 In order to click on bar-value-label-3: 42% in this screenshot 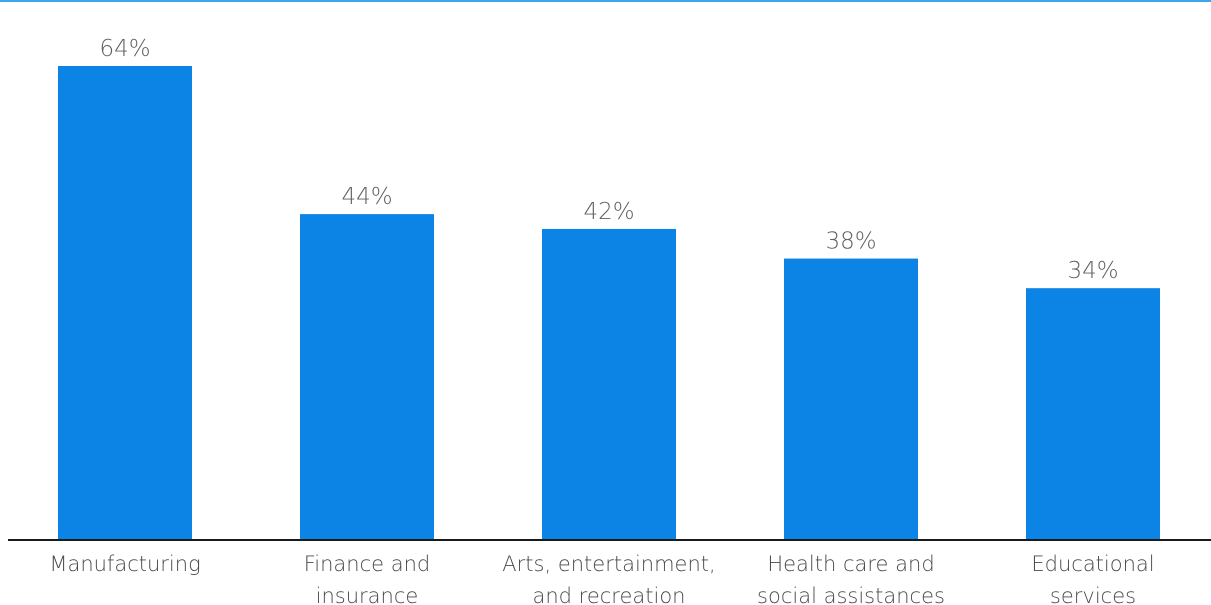, I will do `click(608, 212)`.